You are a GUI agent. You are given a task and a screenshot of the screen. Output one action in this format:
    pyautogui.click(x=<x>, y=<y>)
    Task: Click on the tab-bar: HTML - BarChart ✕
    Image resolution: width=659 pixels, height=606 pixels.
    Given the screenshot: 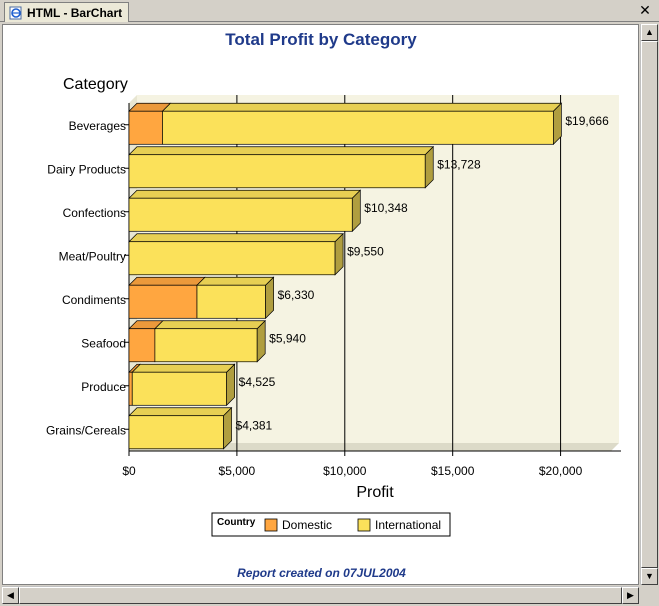 What is the action you would take?
    pyautogui.click(x=329, y=11)
    